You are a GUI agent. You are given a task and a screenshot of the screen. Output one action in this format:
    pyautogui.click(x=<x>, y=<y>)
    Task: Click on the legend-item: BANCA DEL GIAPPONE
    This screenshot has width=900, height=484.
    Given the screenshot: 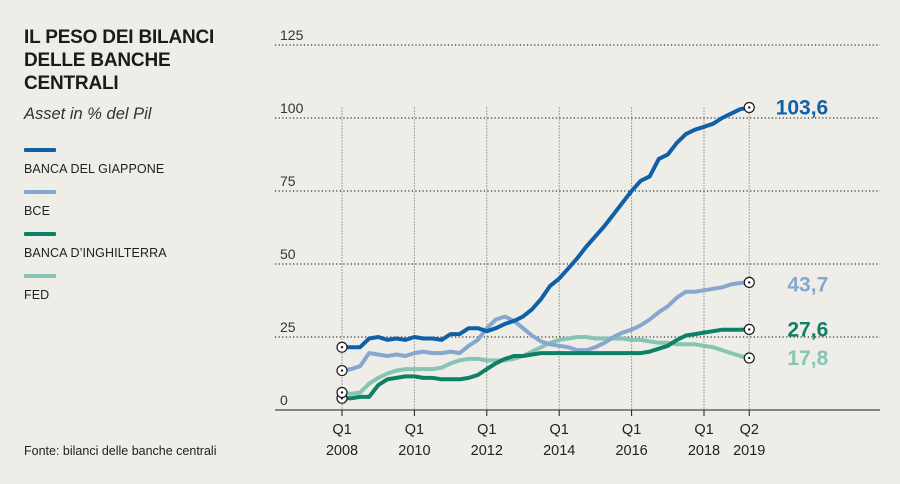 What is the action you would take?
    pyautogui.click(x=144, y=169)
    